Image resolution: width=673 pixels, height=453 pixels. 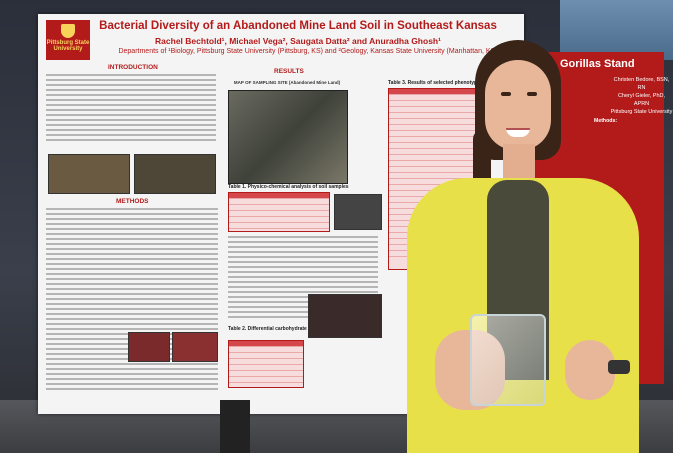 What do you see at coordinates (358, 212) in the screenshot?
I see `soil-photo` at bounding box center [358, 212].